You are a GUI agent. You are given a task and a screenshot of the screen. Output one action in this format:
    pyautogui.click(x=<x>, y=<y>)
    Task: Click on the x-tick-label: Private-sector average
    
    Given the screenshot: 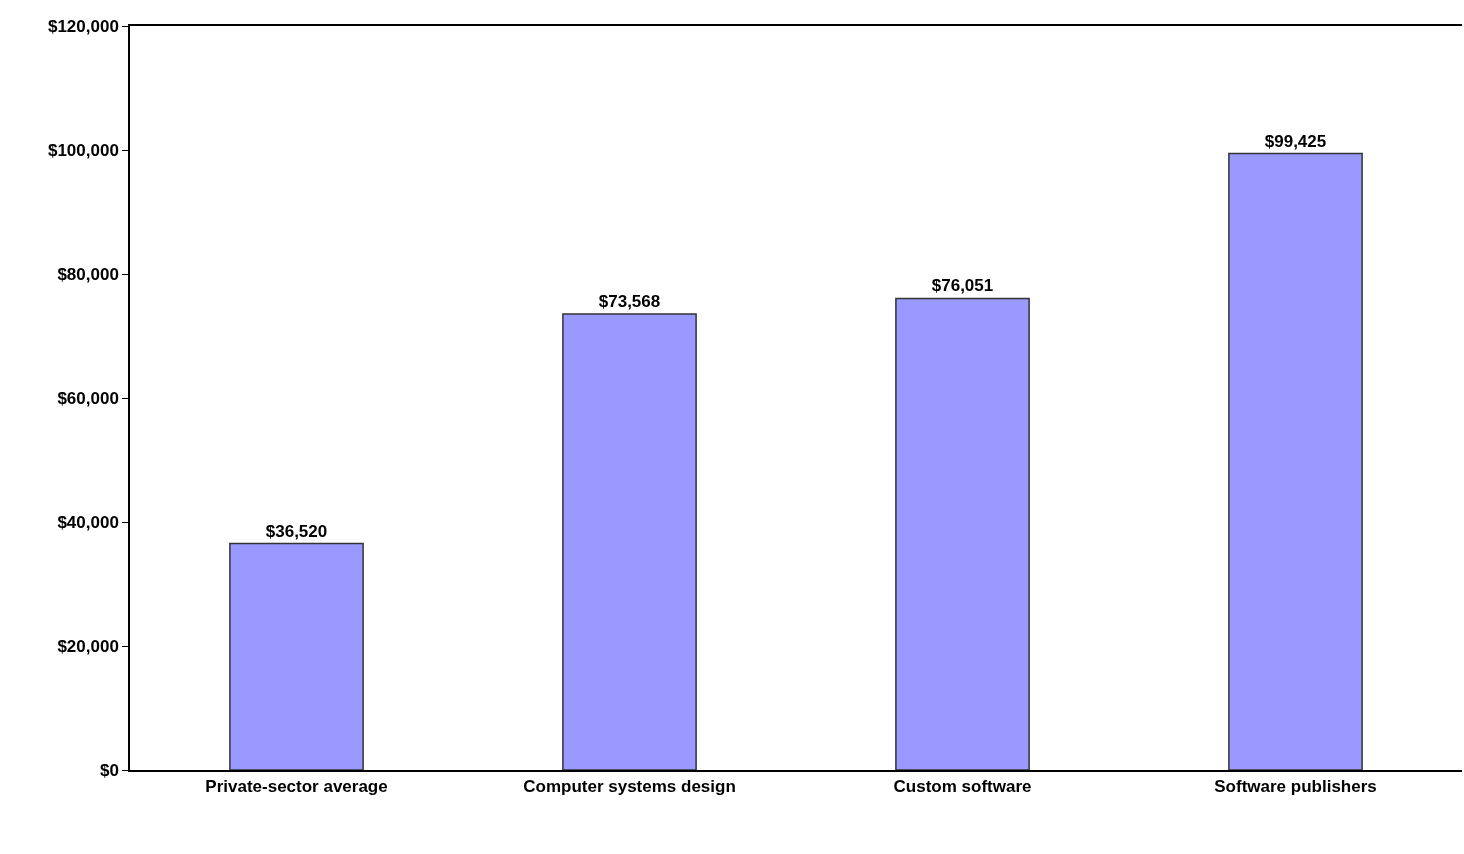 What is the action you would take?
    pyautogui.click(x=296, y=787)
    